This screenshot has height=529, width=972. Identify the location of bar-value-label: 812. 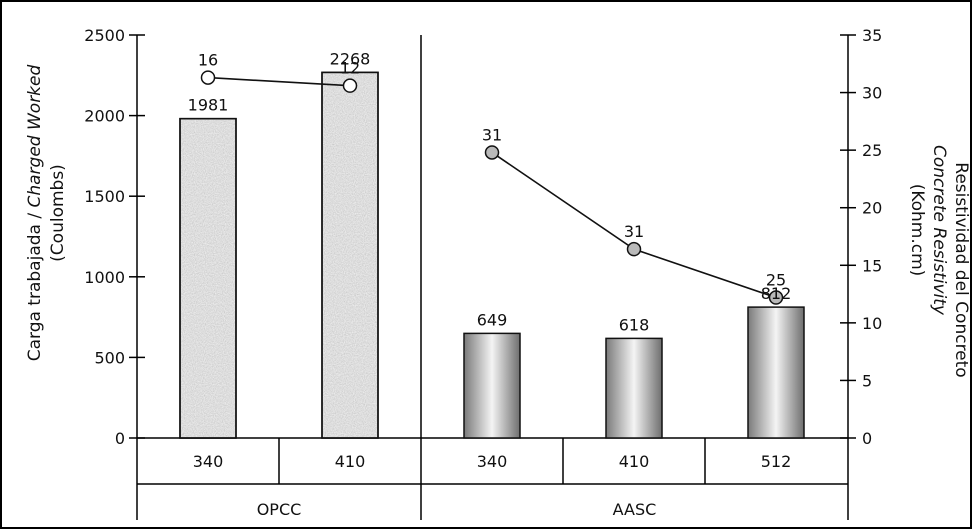
(776, 293).